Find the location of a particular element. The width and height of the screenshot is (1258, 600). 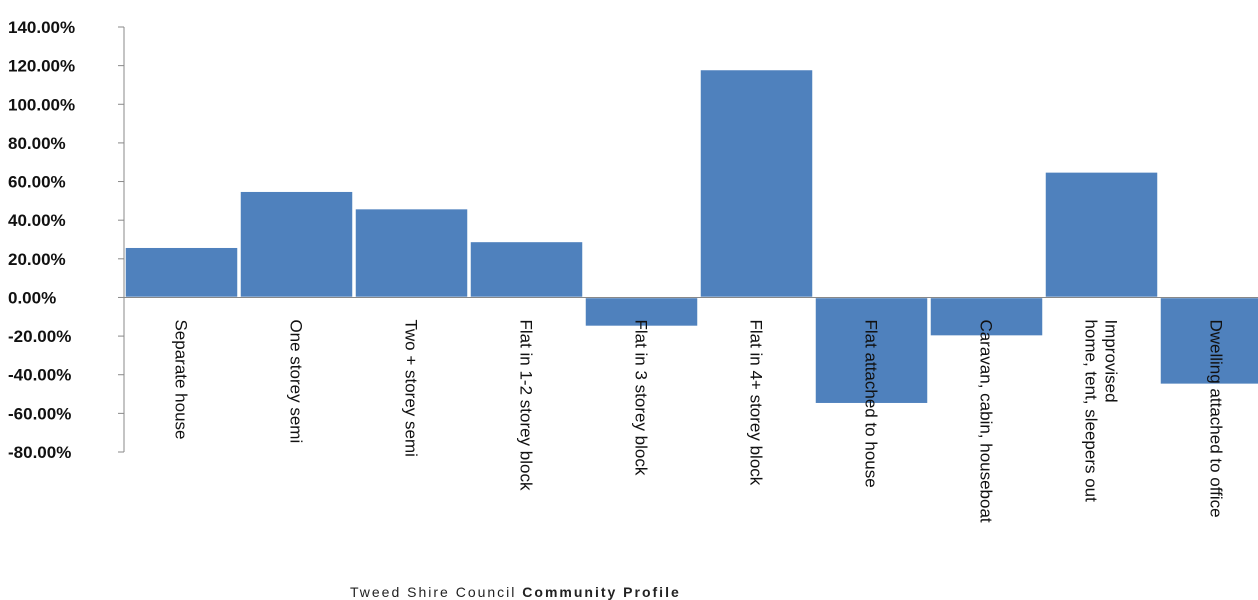

x-category-label: Flat in 1-2 storey block is located at coordinates (526, 405).